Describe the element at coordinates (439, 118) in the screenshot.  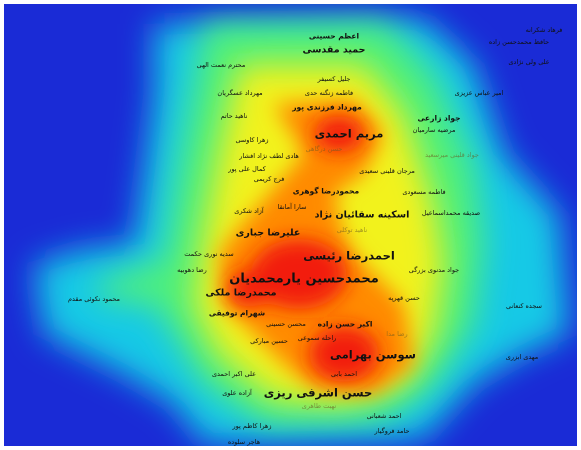
I see `author-label: جواد زارعی` at that location.